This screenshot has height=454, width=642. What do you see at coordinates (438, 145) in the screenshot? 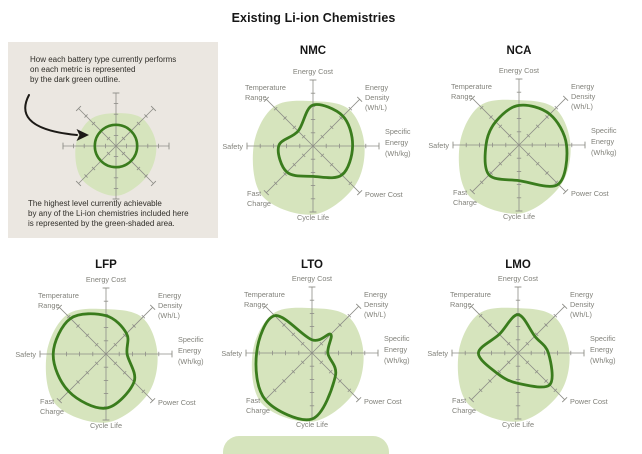
I see `axis-label: Safety` at bounding box center [438, 145].